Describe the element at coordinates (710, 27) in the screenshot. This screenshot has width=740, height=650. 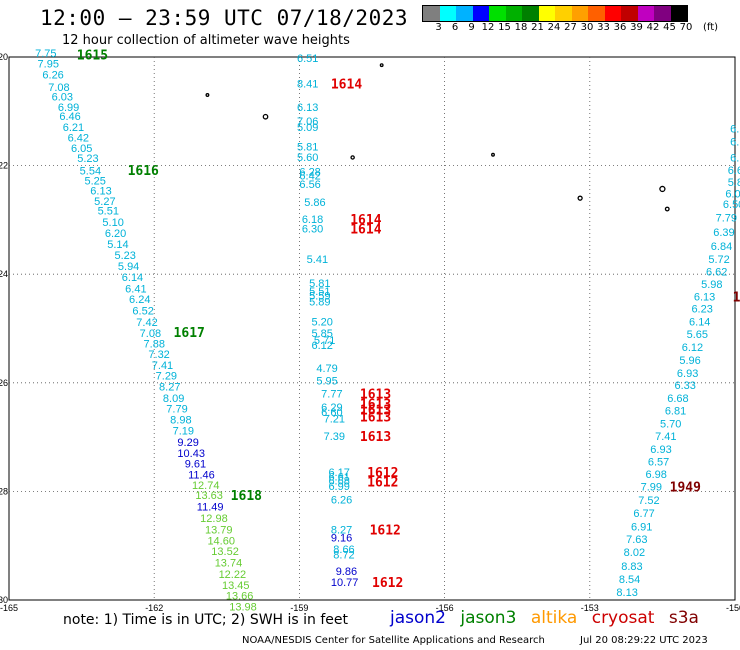
I see `legend-unit-label: (ft)` at that location.